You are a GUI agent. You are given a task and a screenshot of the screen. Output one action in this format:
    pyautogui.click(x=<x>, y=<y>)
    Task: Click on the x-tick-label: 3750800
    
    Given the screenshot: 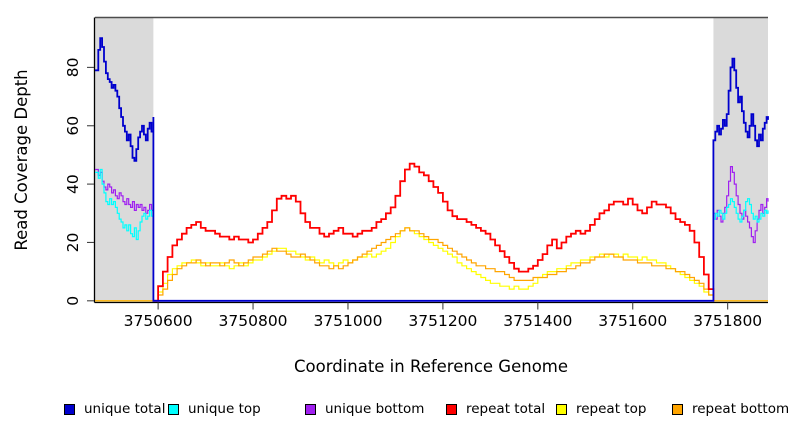 What is the action you would take?
    pyautogui.click(x=253, y=321)
    